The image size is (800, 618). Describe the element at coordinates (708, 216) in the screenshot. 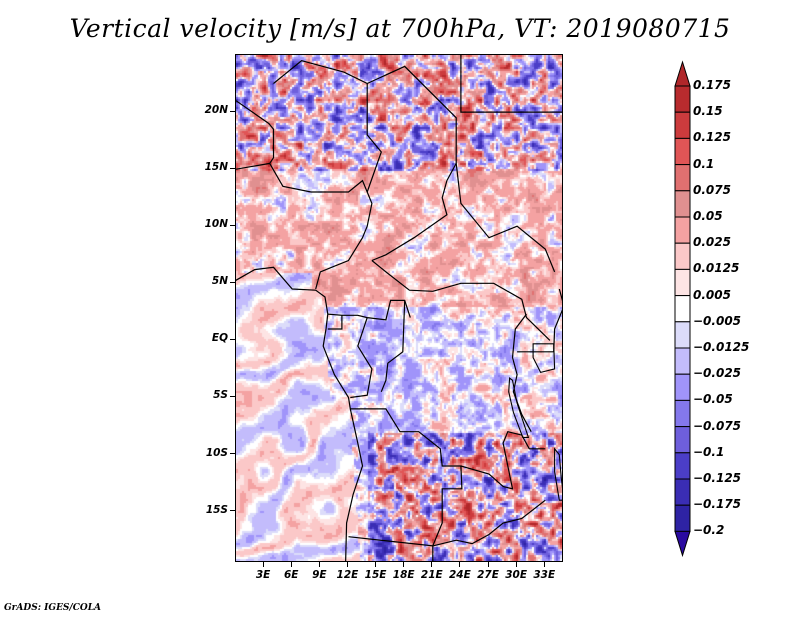

I see `colorbar-label: 0.05` at that location.